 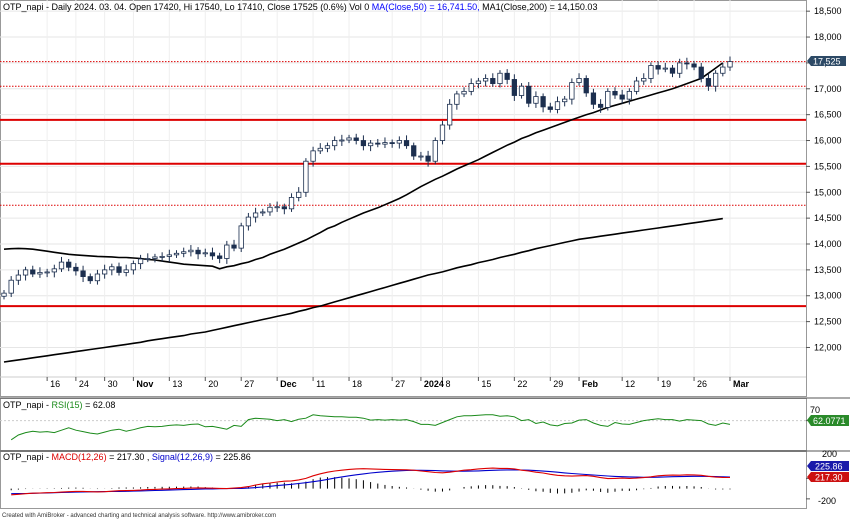 I want to click on price-tick-label: 13,500, so click(x=828, y=270).